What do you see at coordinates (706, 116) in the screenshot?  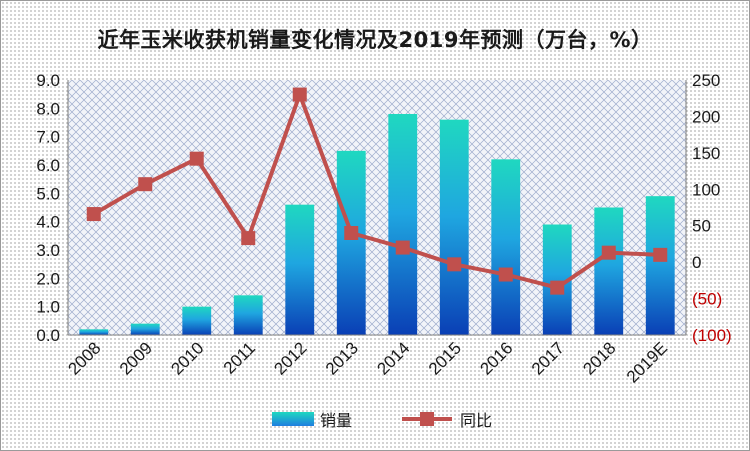 I see `right-tick-label: 200` at bounding box center [706, 116].